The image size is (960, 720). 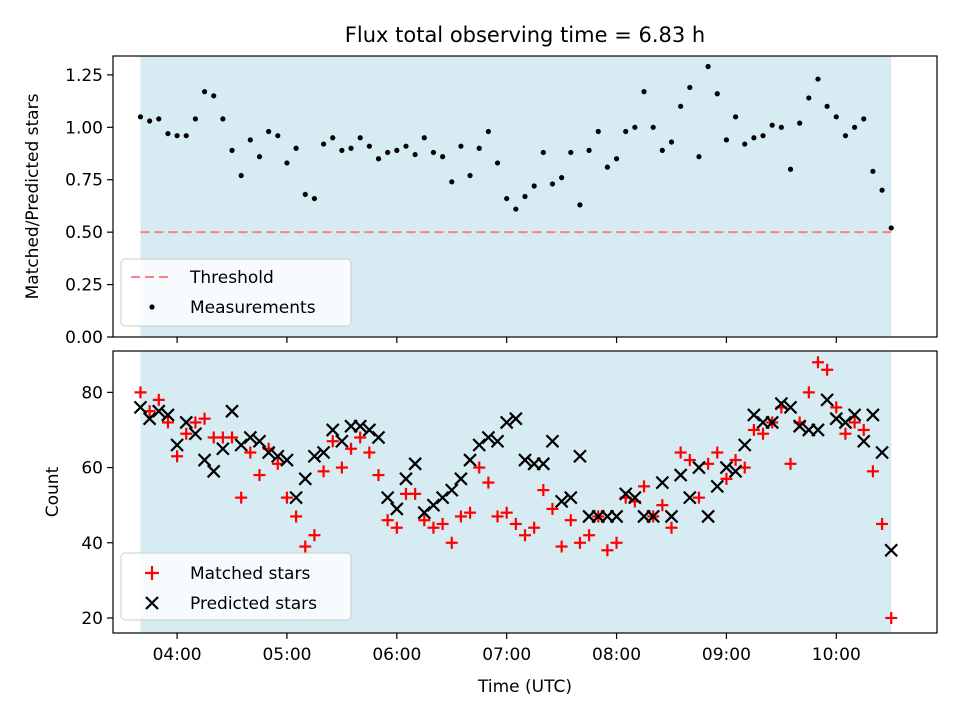 I want to click on x-tick-label: 04:00, so click(x=177, y=655).